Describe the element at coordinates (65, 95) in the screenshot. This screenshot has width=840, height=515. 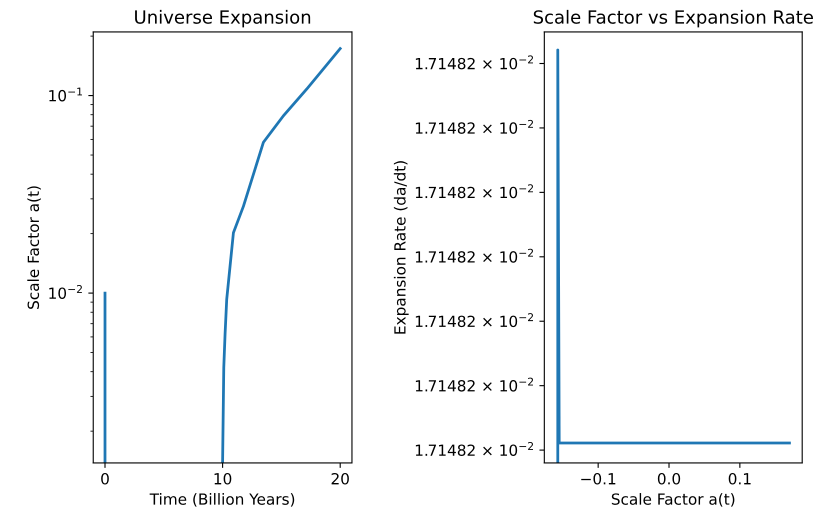
I see `y-tick-label: 10$^{−1}$` at that location.